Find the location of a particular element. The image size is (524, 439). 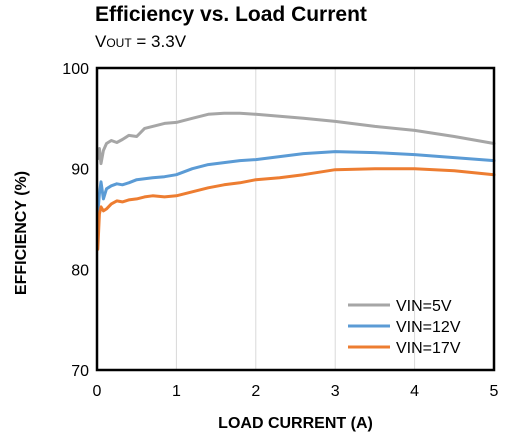

x-tick-1: 1 is located at coordinates (176, 391).